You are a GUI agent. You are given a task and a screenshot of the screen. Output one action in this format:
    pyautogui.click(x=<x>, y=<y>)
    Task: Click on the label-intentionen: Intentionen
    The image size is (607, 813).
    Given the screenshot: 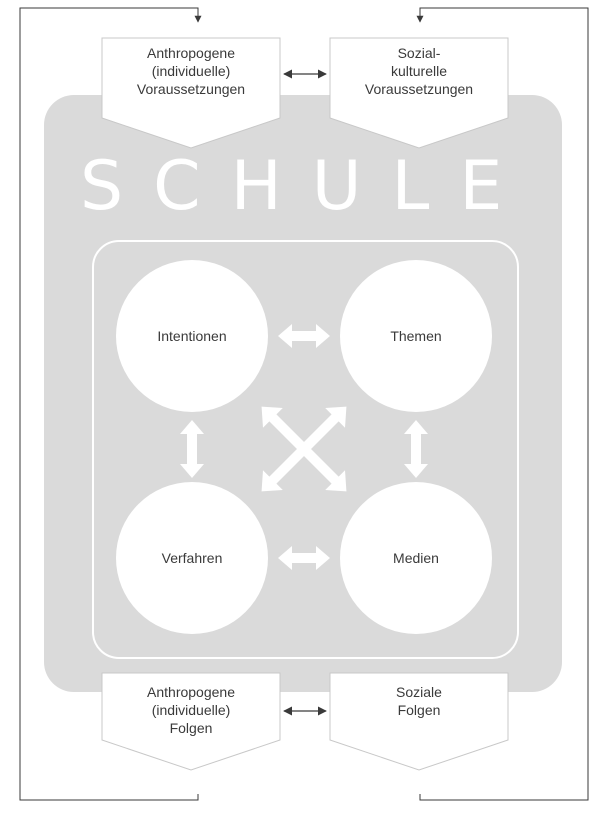 What is the action you would take?
    pyautogui.click(x=192, y=336)
    